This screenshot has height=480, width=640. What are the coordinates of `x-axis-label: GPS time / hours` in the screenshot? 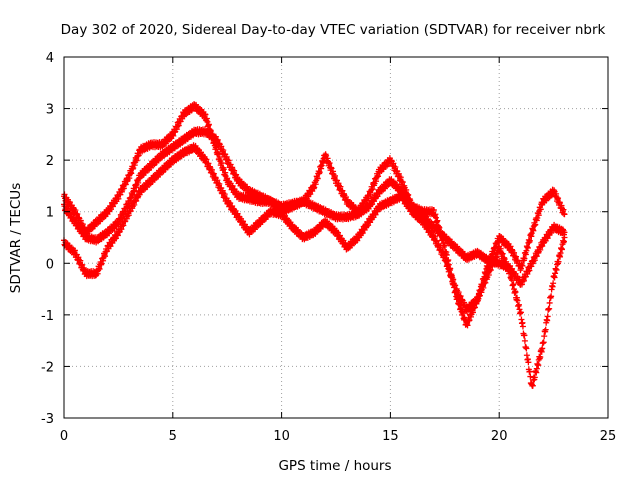 It's located at (334, 466).